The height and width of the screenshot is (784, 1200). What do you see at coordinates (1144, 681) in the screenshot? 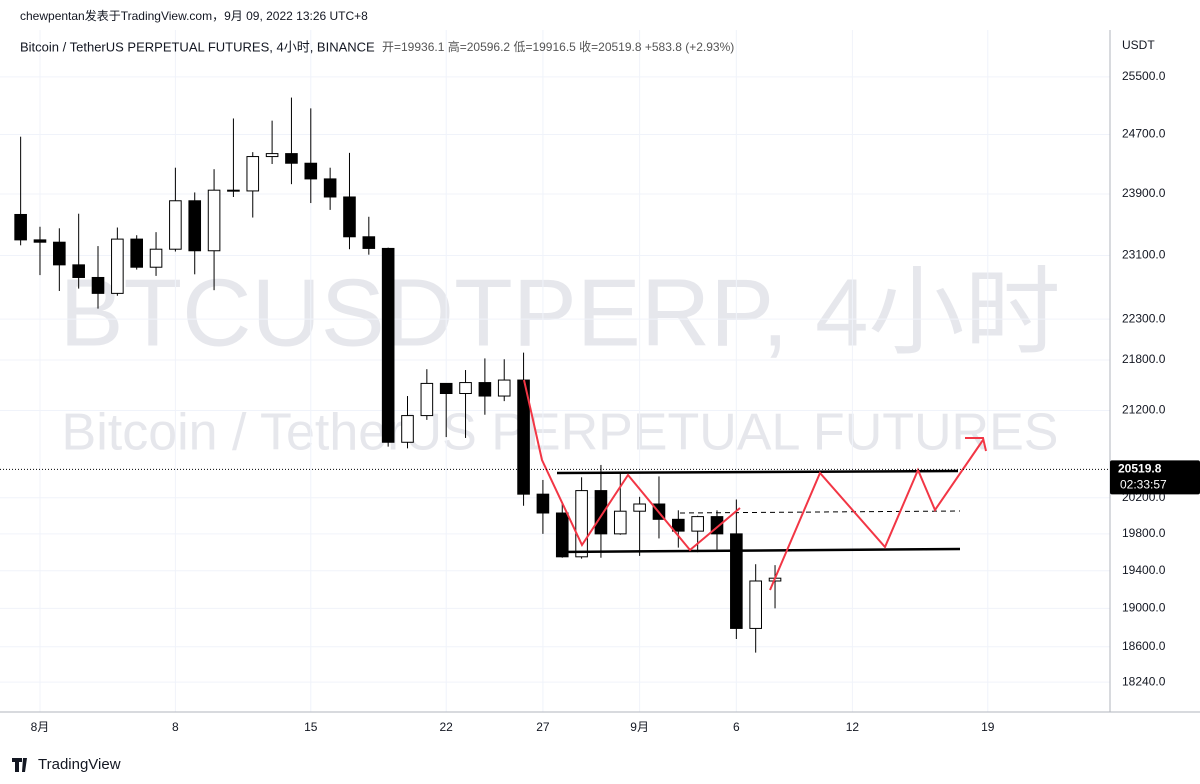
I see `y-tick-label: 18240.0` at bounding box center [1144, 681].